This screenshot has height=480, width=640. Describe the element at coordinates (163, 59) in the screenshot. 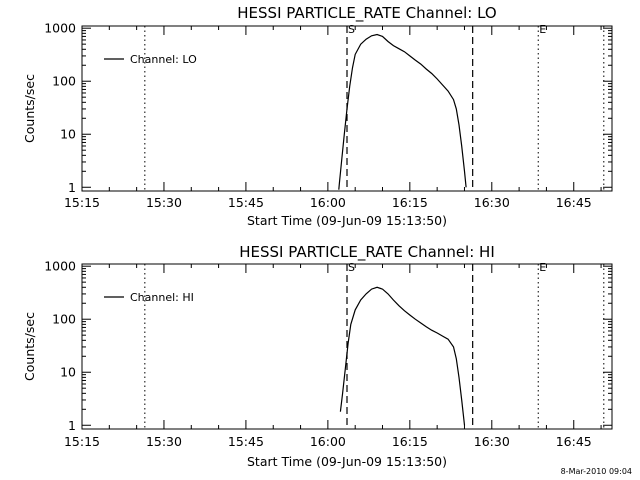

I see `legend-label: Channel: LO` at that location.